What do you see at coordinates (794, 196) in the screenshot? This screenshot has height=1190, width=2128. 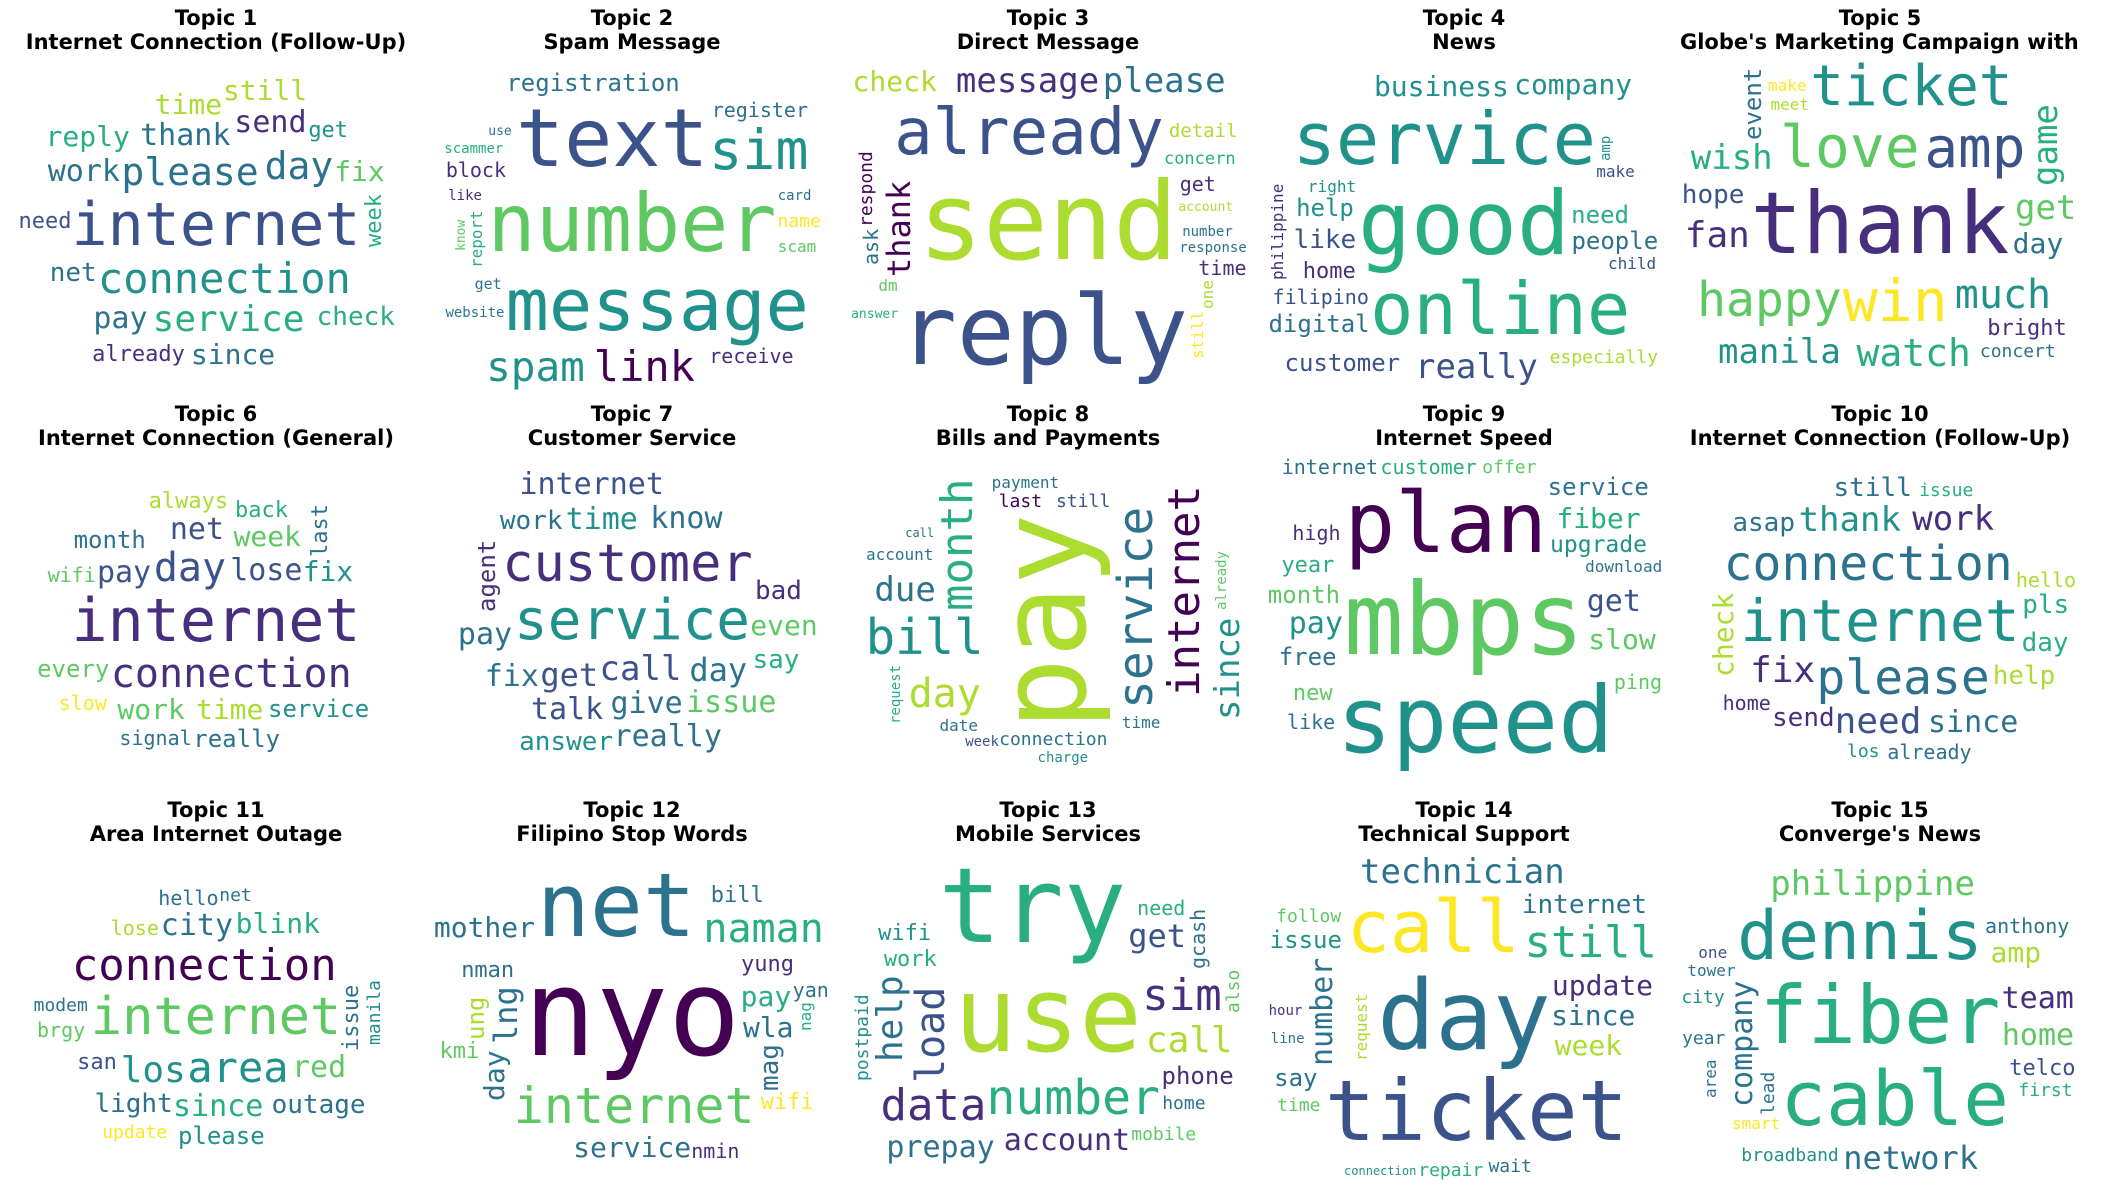 I see `cloud-word: card` at bounding box center [794, 196].